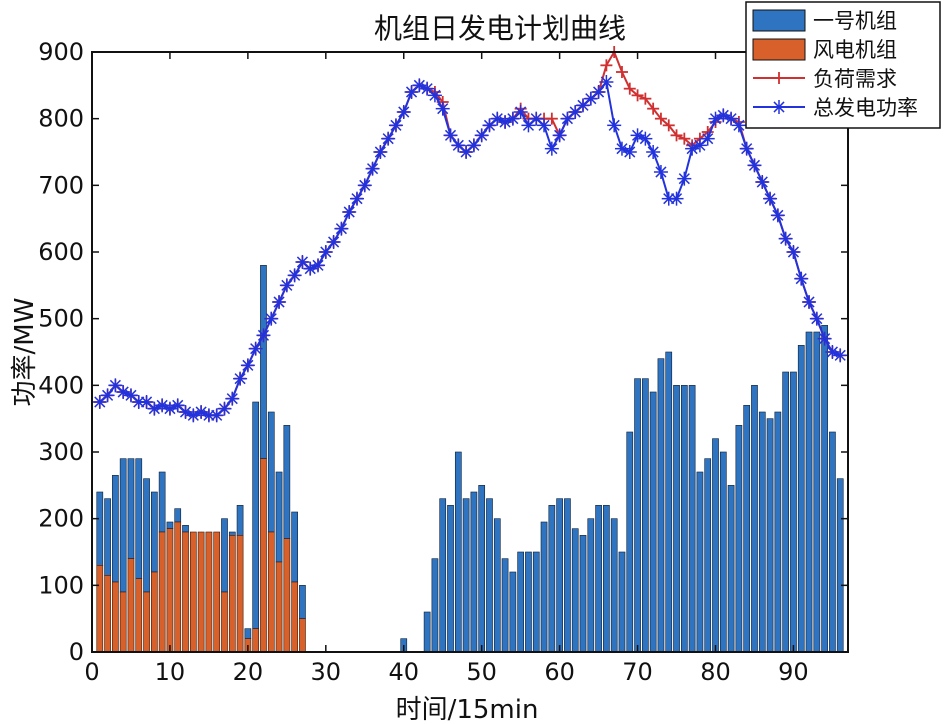 Image resolution: width=944 pixels, height=724 pixels. I want to click on x-tick-label: 30, so click(326, 672).